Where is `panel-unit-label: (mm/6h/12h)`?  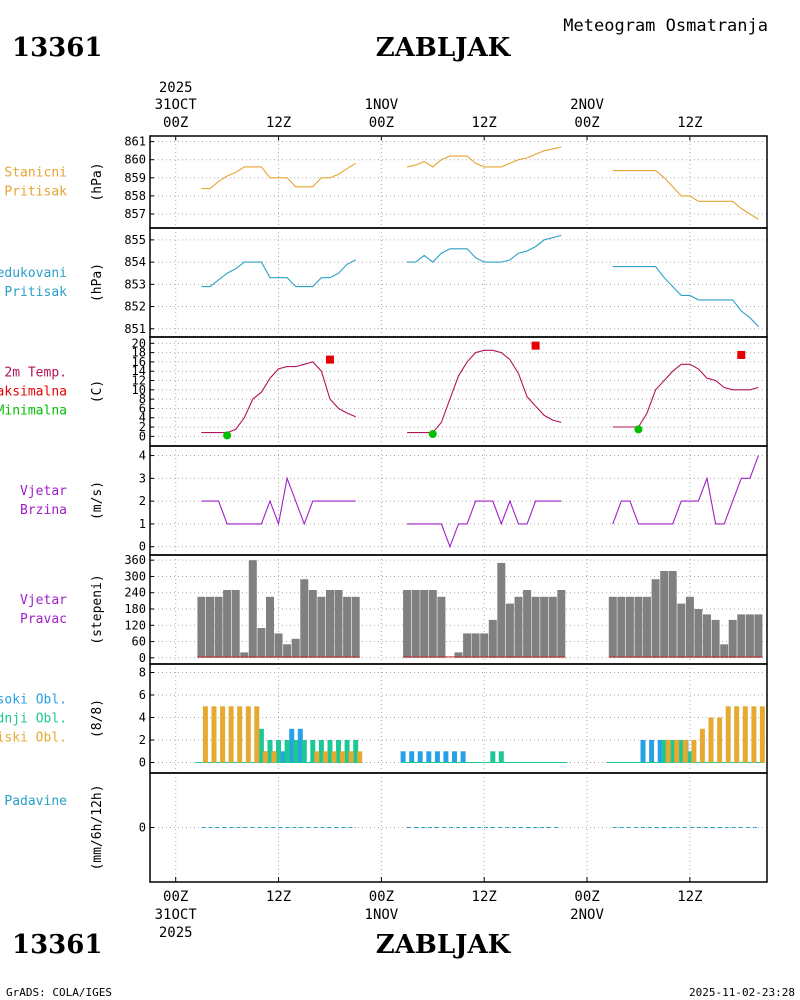 panel-unit-label: (mm/6h/12h) is located at coordinates (97, 827).